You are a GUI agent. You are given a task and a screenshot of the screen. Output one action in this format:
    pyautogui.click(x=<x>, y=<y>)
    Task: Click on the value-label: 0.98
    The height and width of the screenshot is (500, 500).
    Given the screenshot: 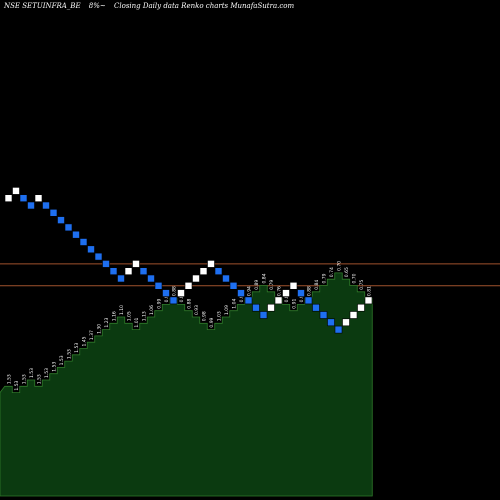 What is the action you would take?
    pyautogui.click(x=205, y=316)
    